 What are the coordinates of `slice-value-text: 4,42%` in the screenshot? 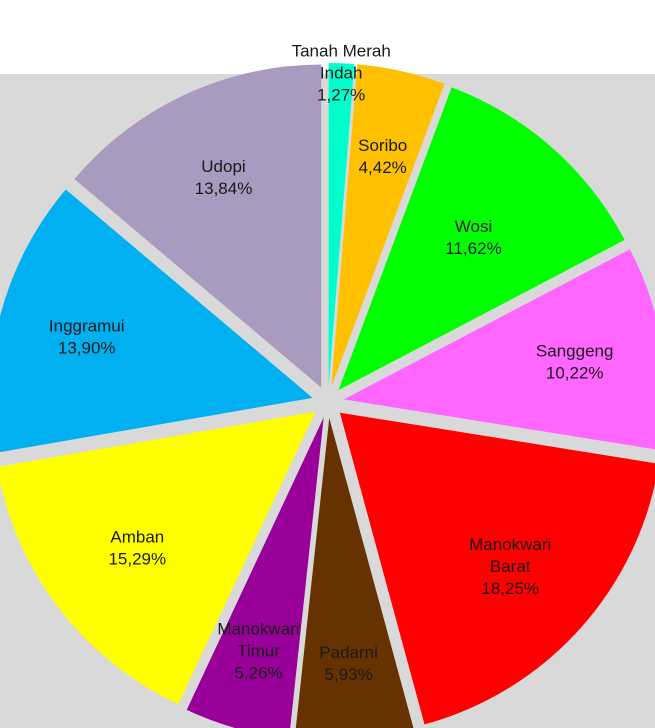 It's located at (383, 167).